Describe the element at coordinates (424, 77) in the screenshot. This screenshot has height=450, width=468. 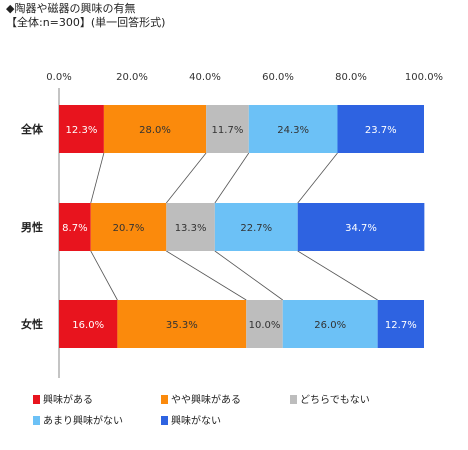
I see `x-tick-label: 100.0%` at that location.